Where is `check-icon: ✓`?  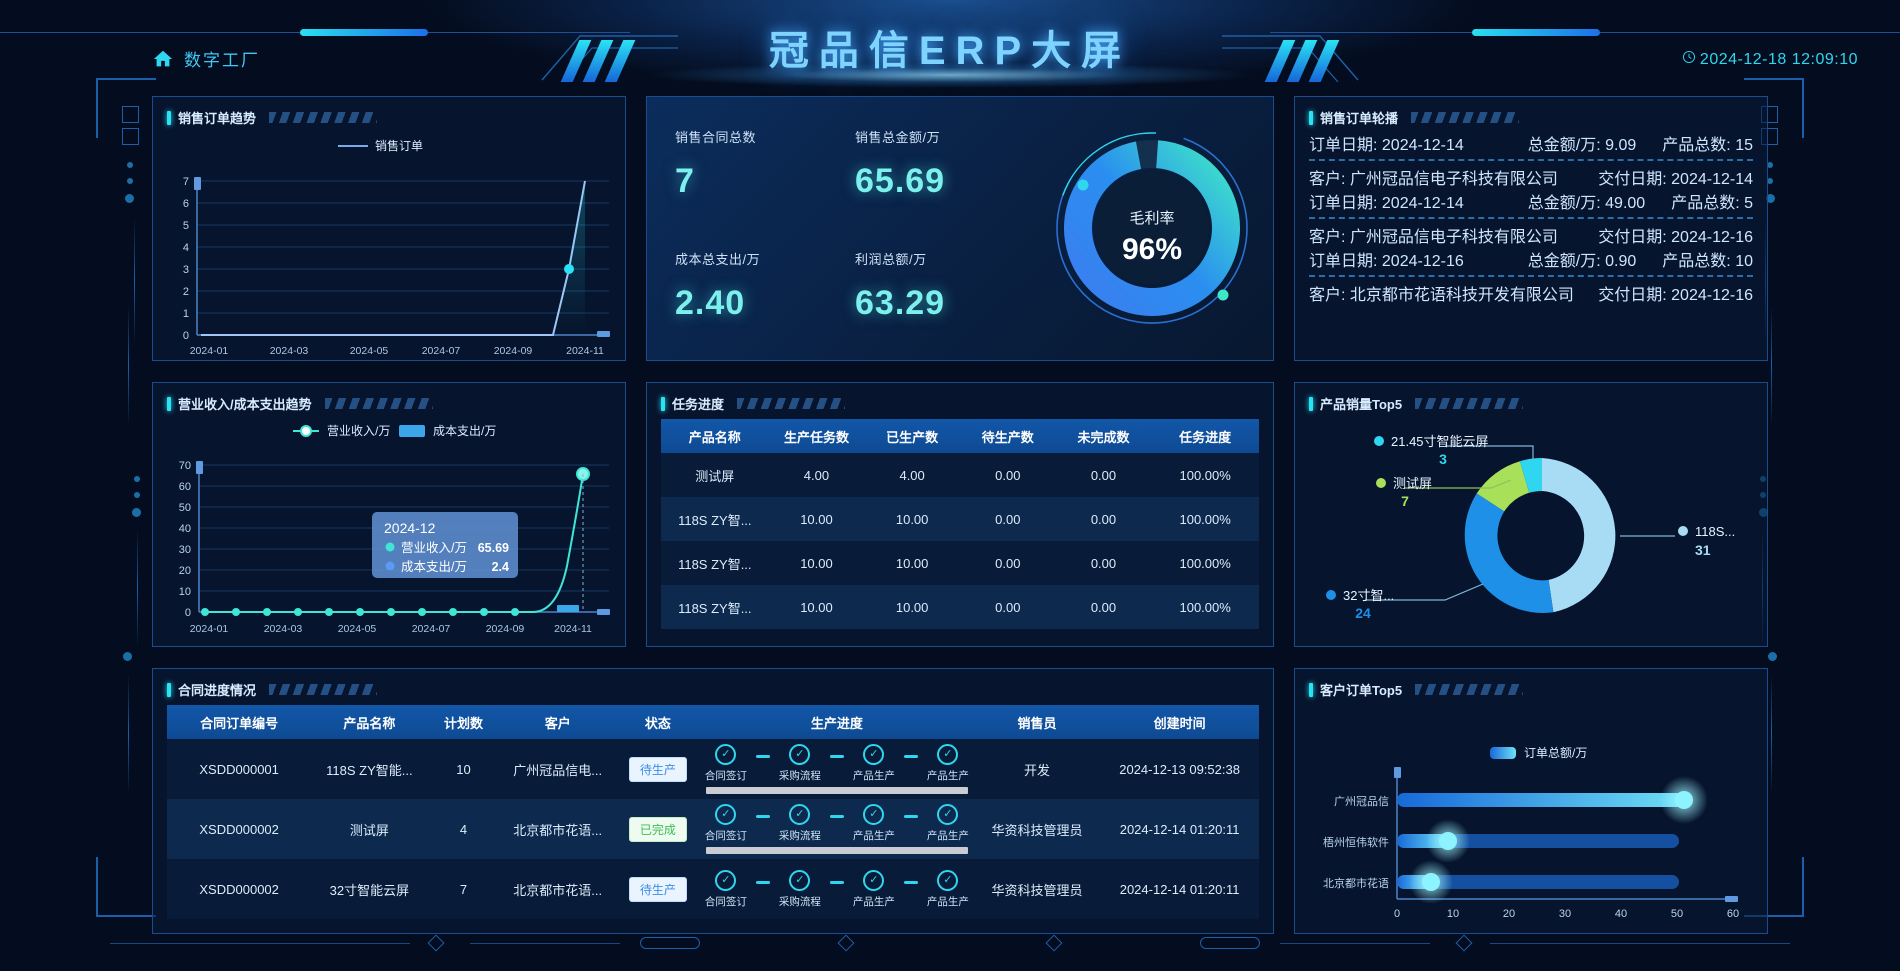
check-icon: ✓ is located at coordinates (800, 880).